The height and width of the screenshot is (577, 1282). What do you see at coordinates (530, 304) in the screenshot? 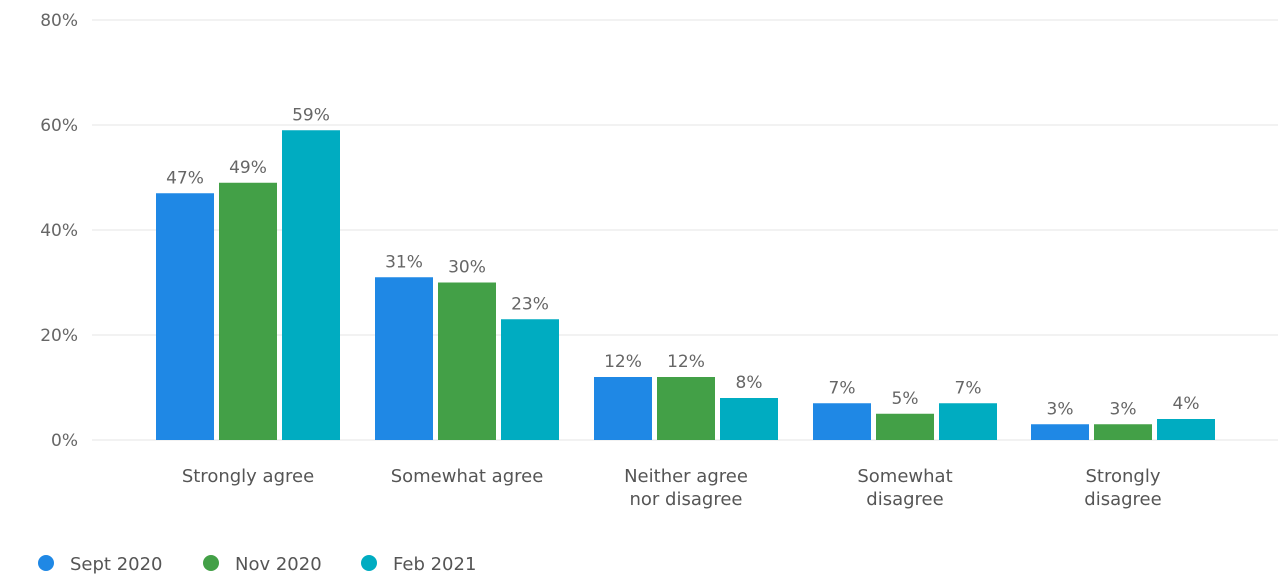
I see `data-label: 23%` at bounding box center [530, 304].